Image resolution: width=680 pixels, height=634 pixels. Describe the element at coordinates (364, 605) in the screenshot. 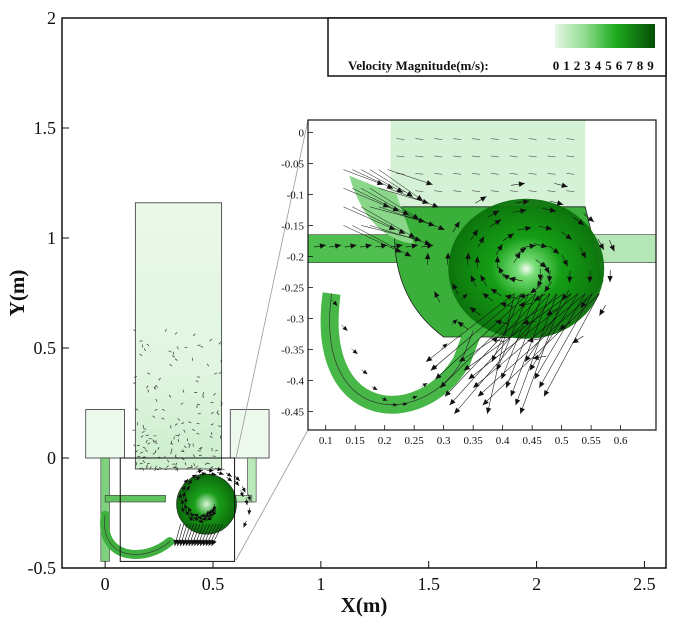

I see `x-axis-title: X(m)` at that location.